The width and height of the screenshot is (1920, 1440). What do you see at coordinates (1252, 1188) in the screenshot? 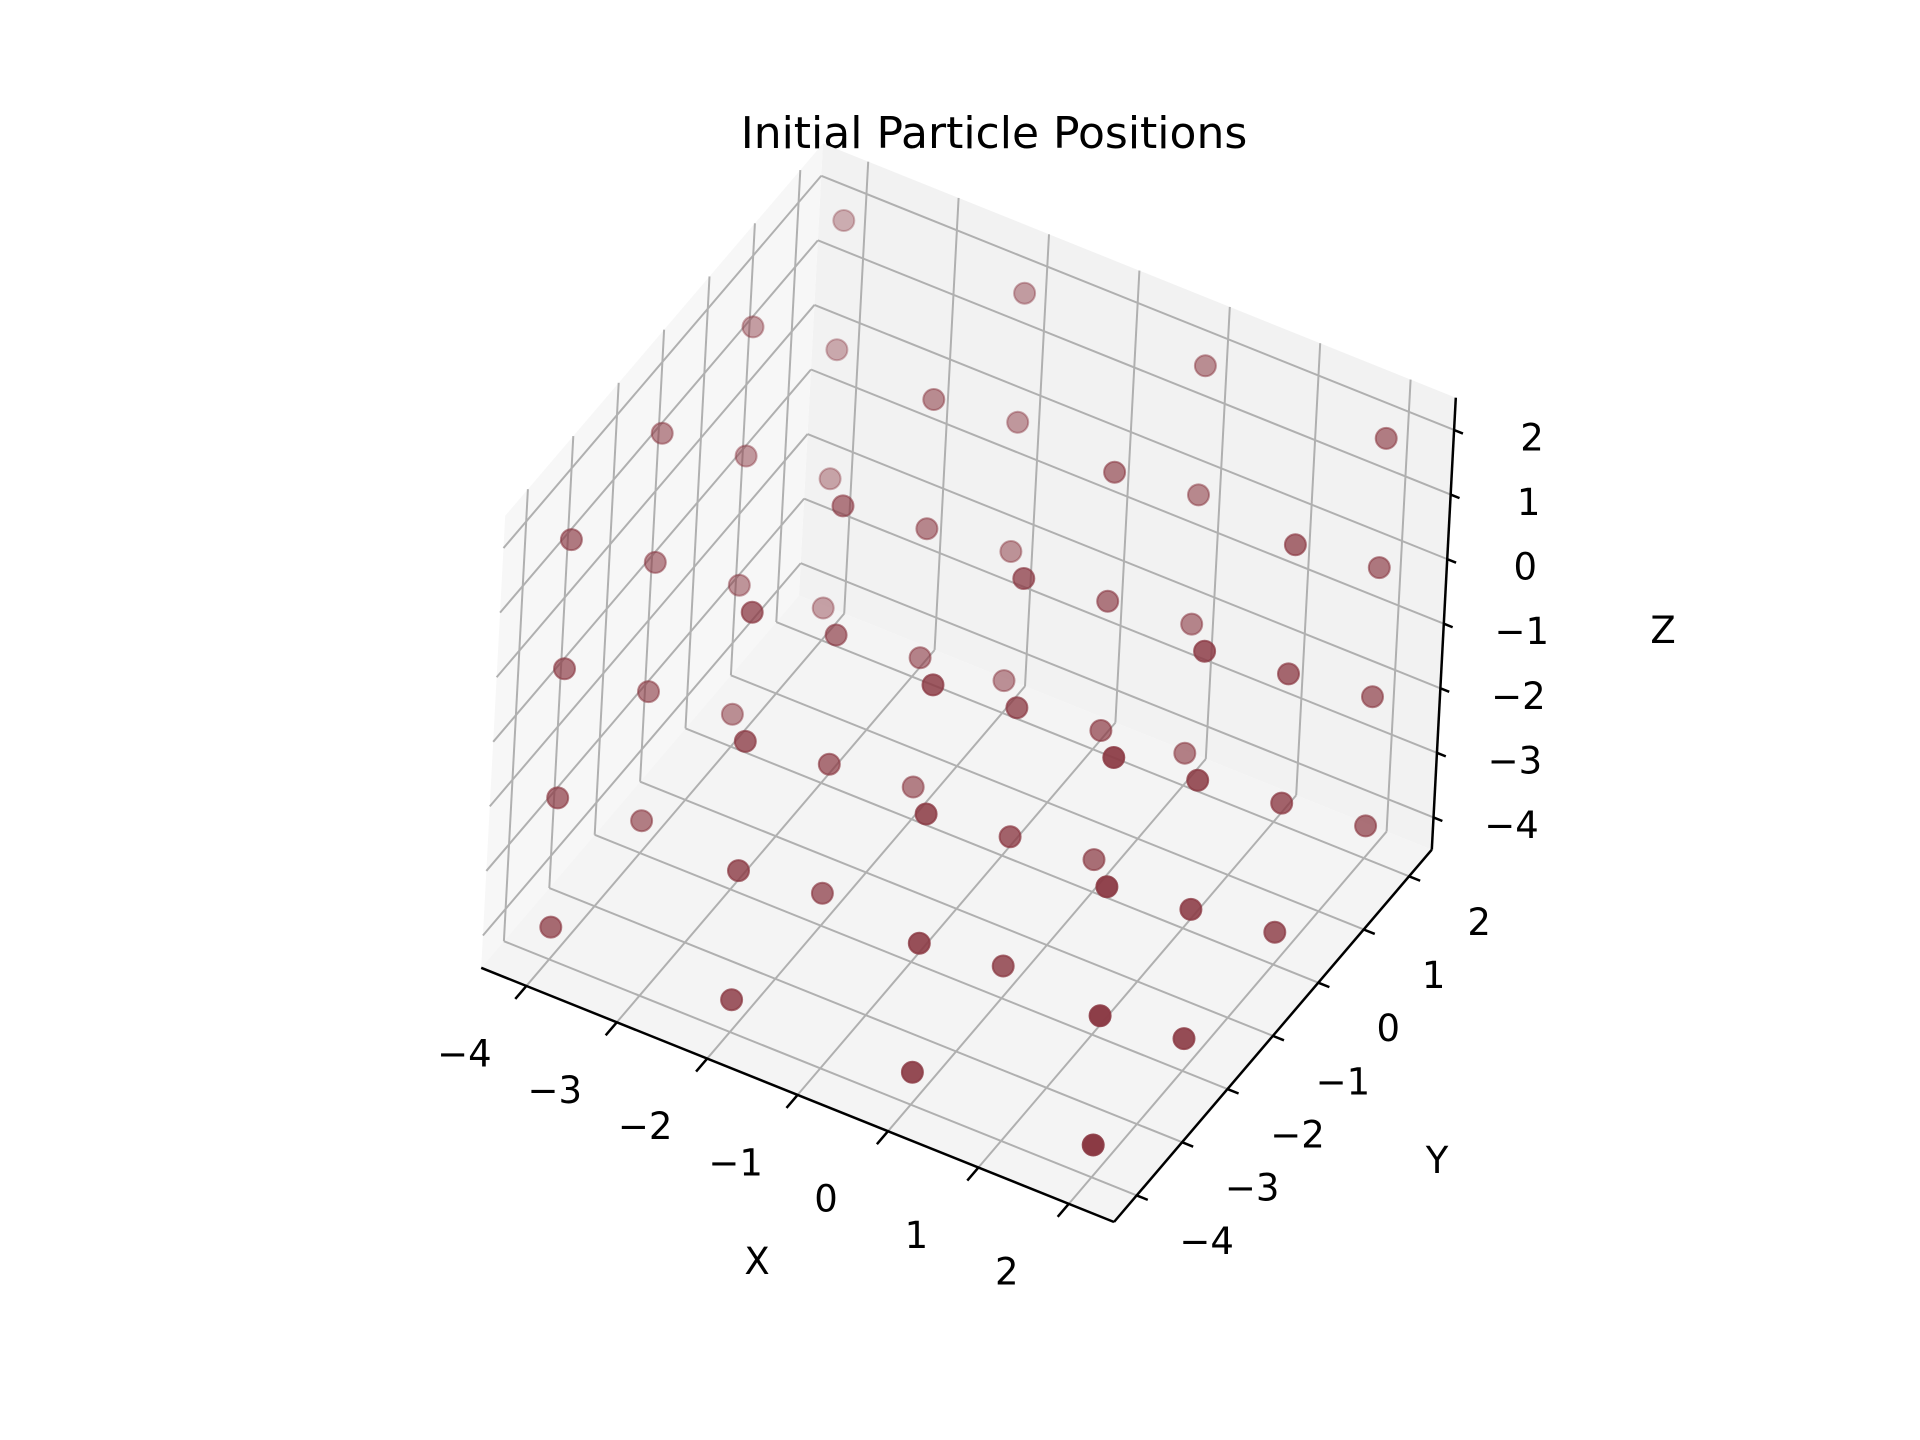
I see `y-tick-label: −3` at bounding box center [1252, 1188].